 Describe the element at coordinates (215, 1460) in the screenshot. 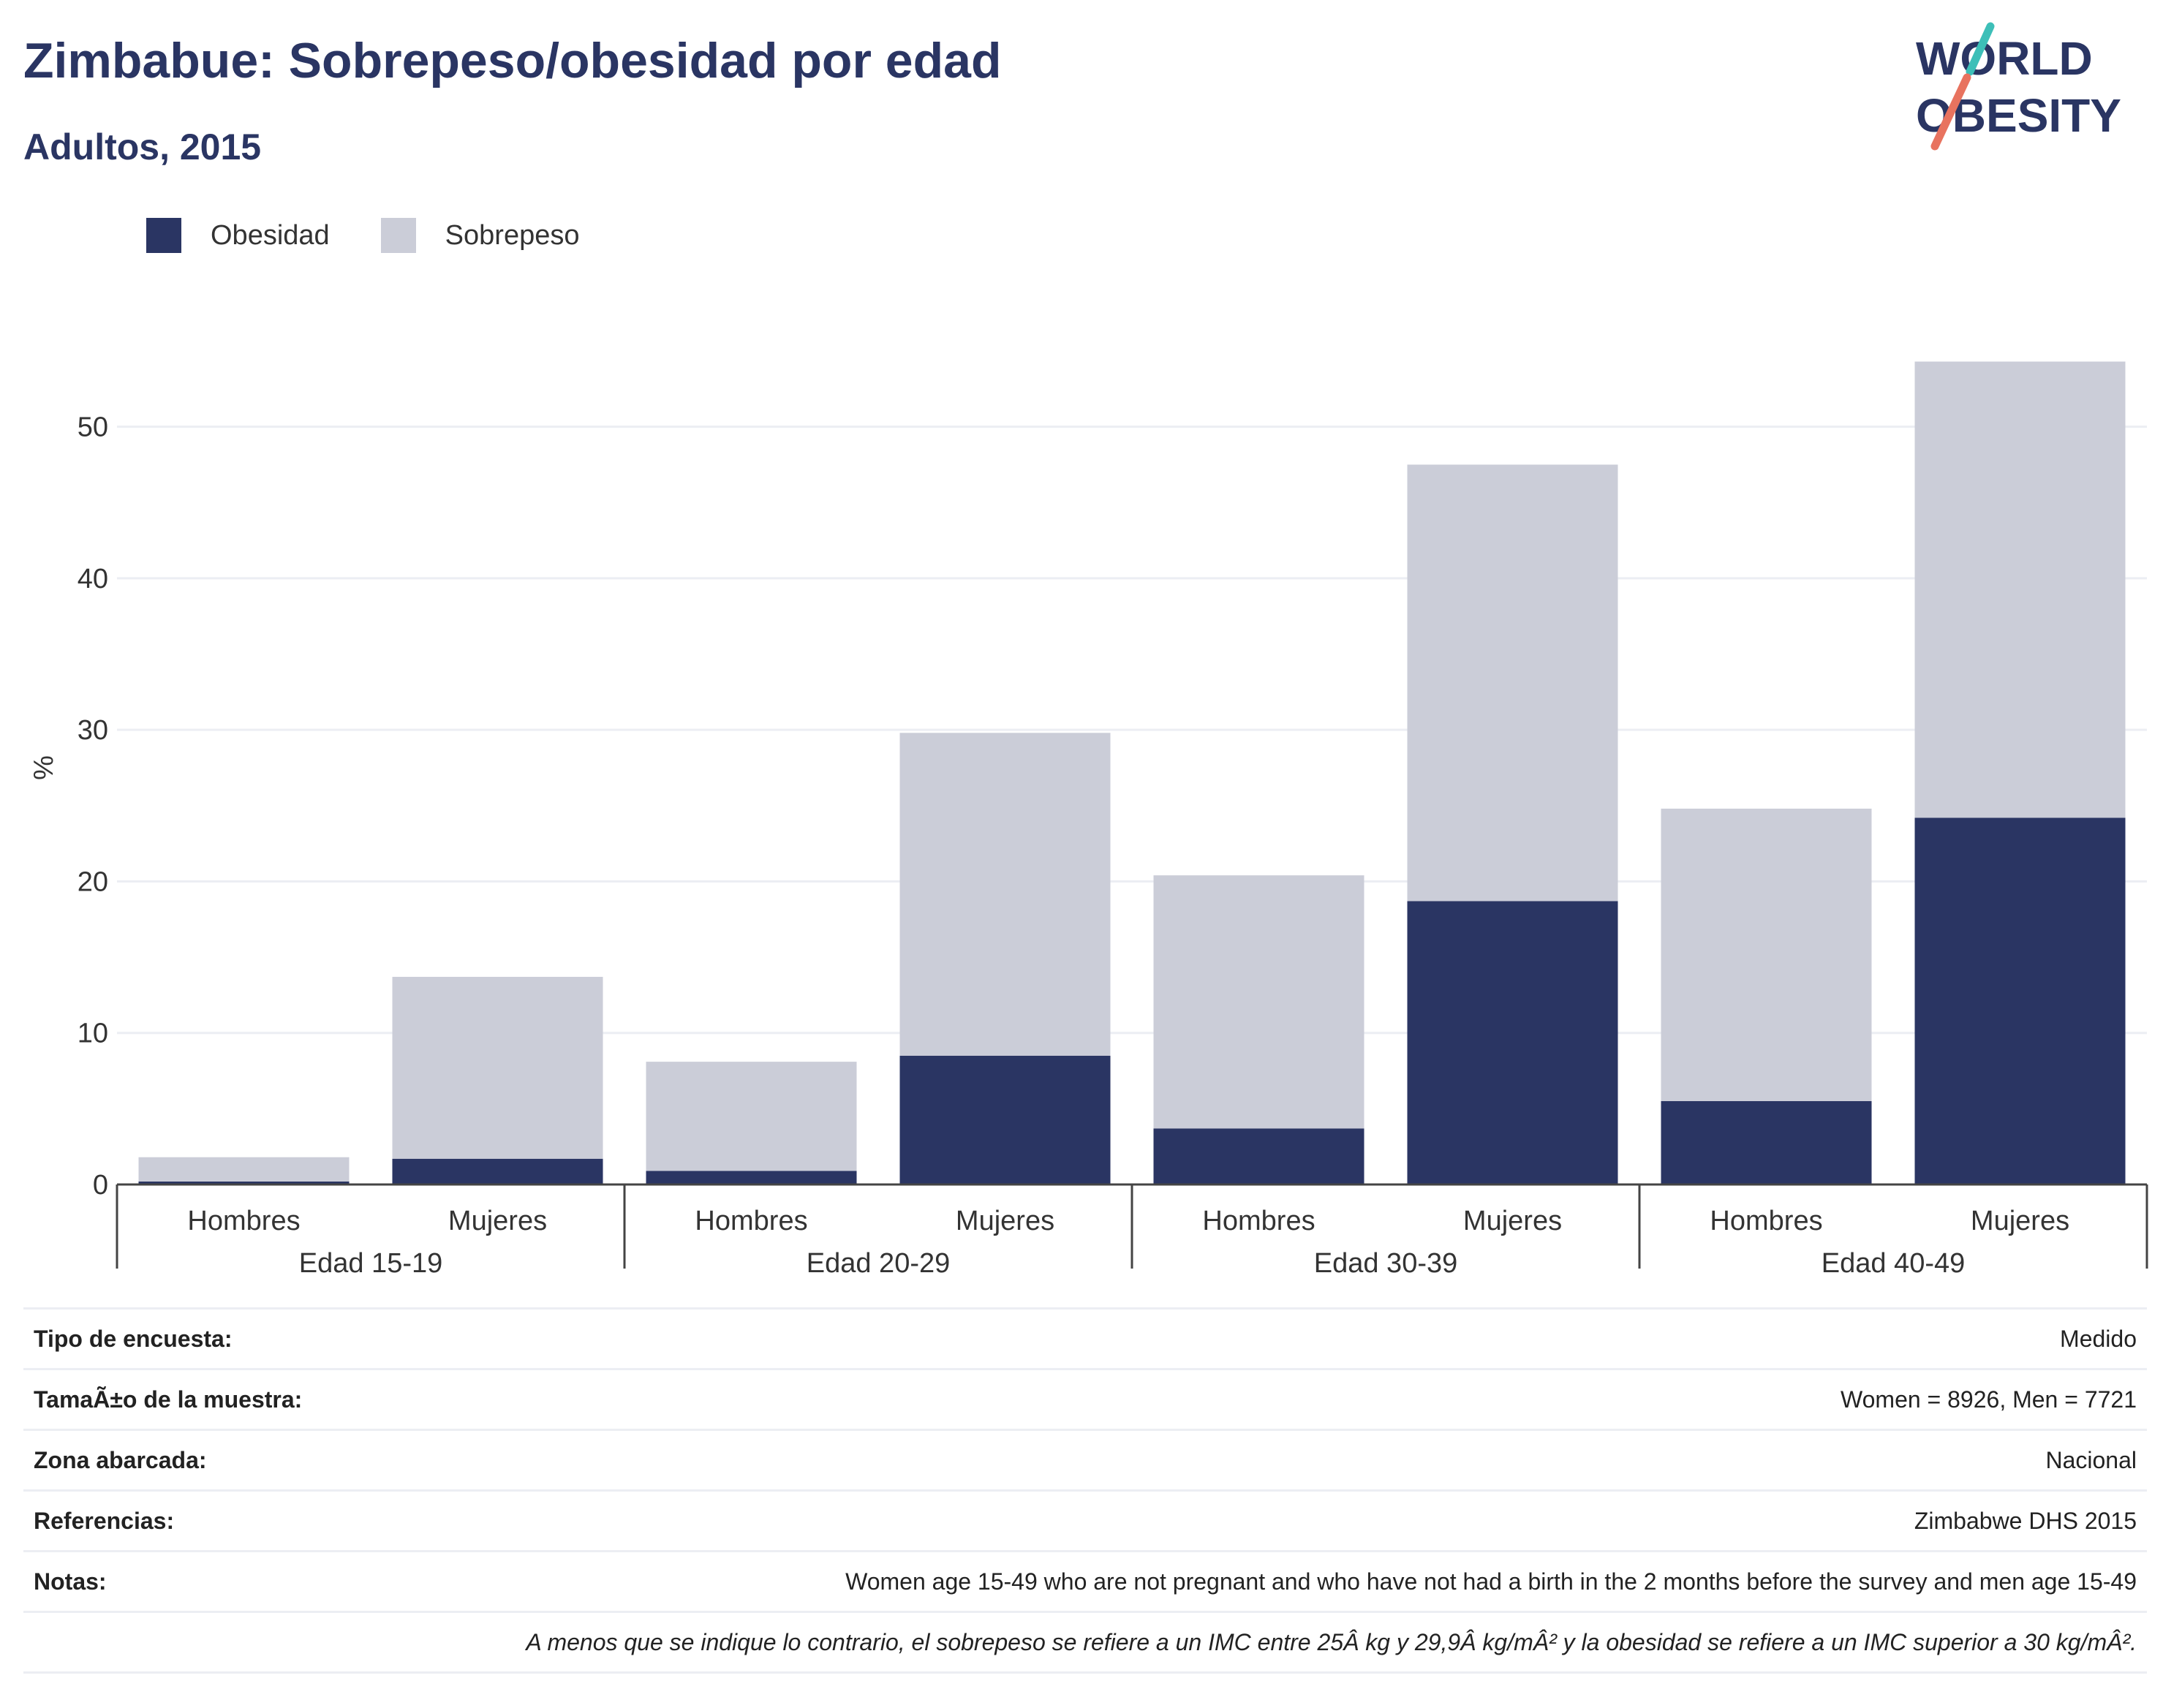

I see `info-label: Zona abarcada:` at that location.